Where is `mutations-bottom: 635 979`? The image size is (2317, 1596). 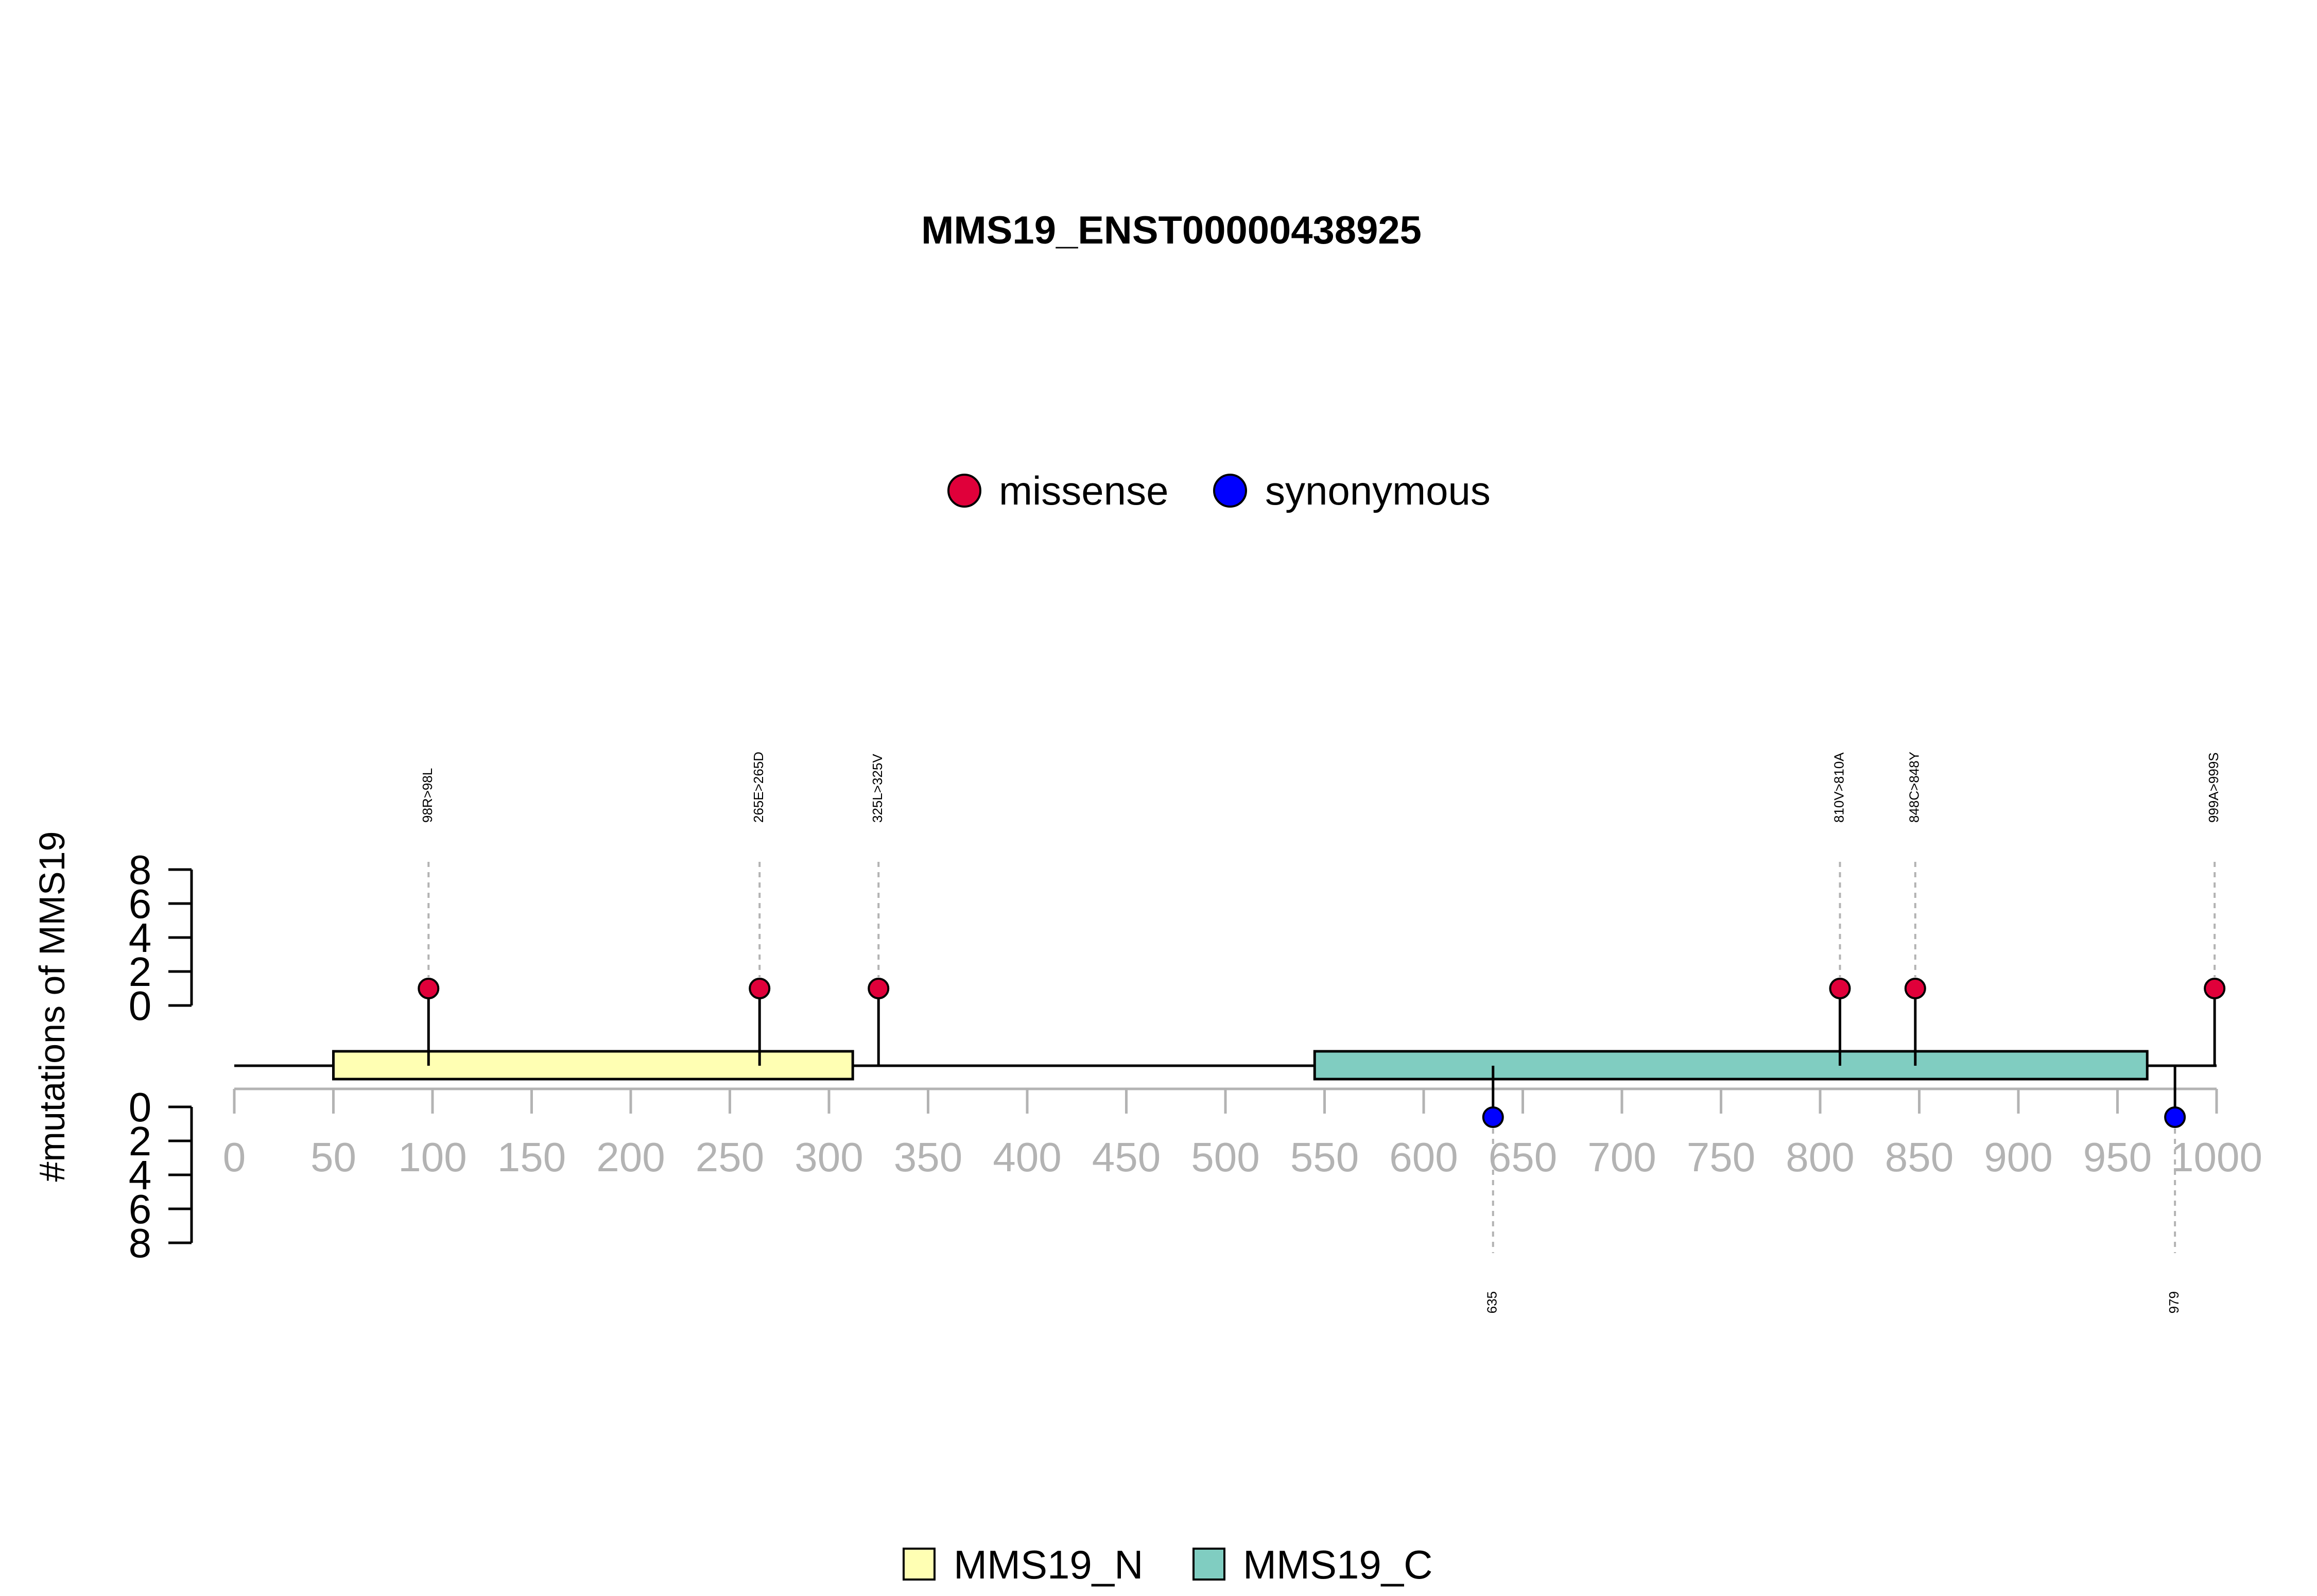
mutations-bottom: 635 979 is located at coordinates (1834, 1190).